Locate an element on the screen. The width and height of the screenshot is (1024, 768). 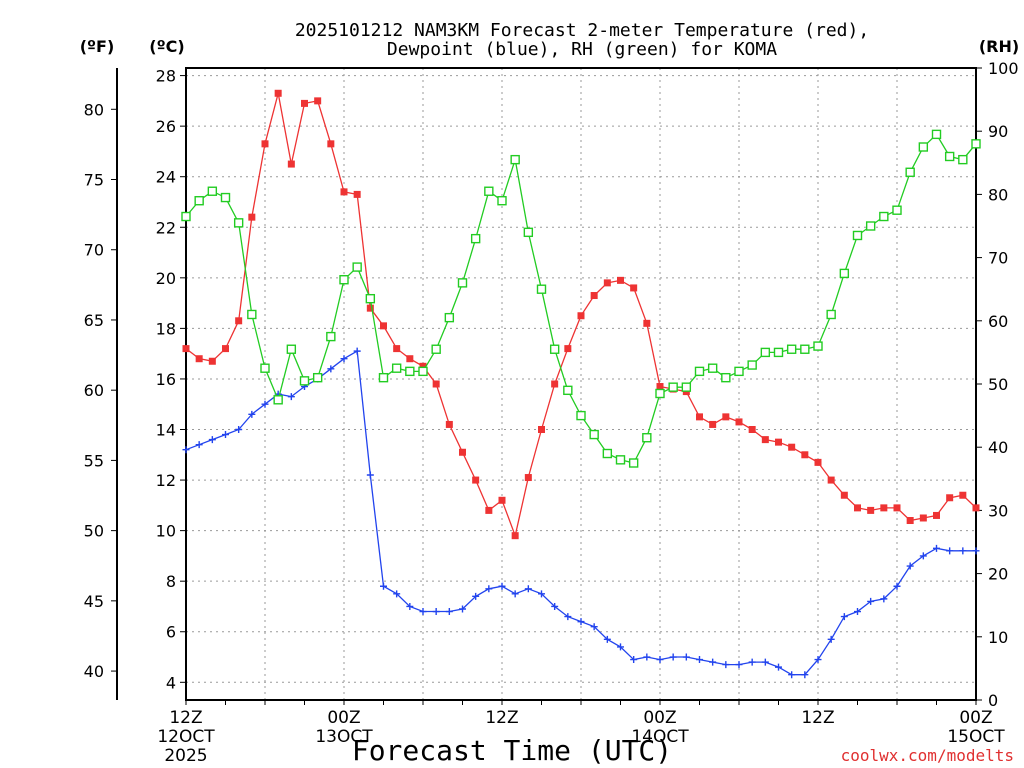
celsius-axis-unit: (ºC) is located at coordinates (166, 46).